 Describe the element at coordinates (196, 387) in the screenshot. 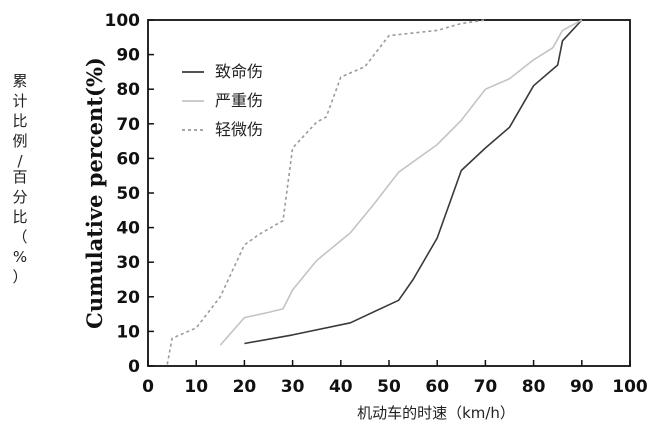

I see `x-tick-label: 10` at that location.